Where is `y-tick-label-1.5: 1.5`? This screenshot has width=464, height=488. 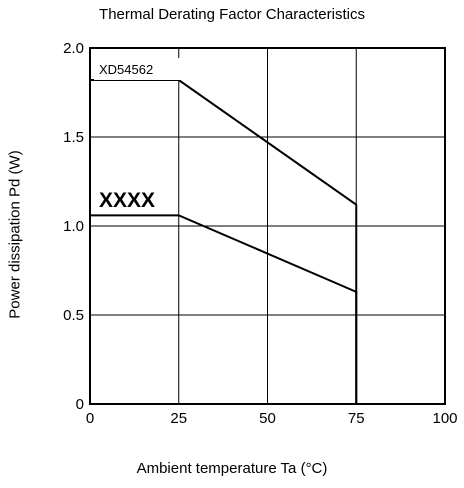 y-tick-label-1.5: 1.5 is located at coordinates (73, 137).